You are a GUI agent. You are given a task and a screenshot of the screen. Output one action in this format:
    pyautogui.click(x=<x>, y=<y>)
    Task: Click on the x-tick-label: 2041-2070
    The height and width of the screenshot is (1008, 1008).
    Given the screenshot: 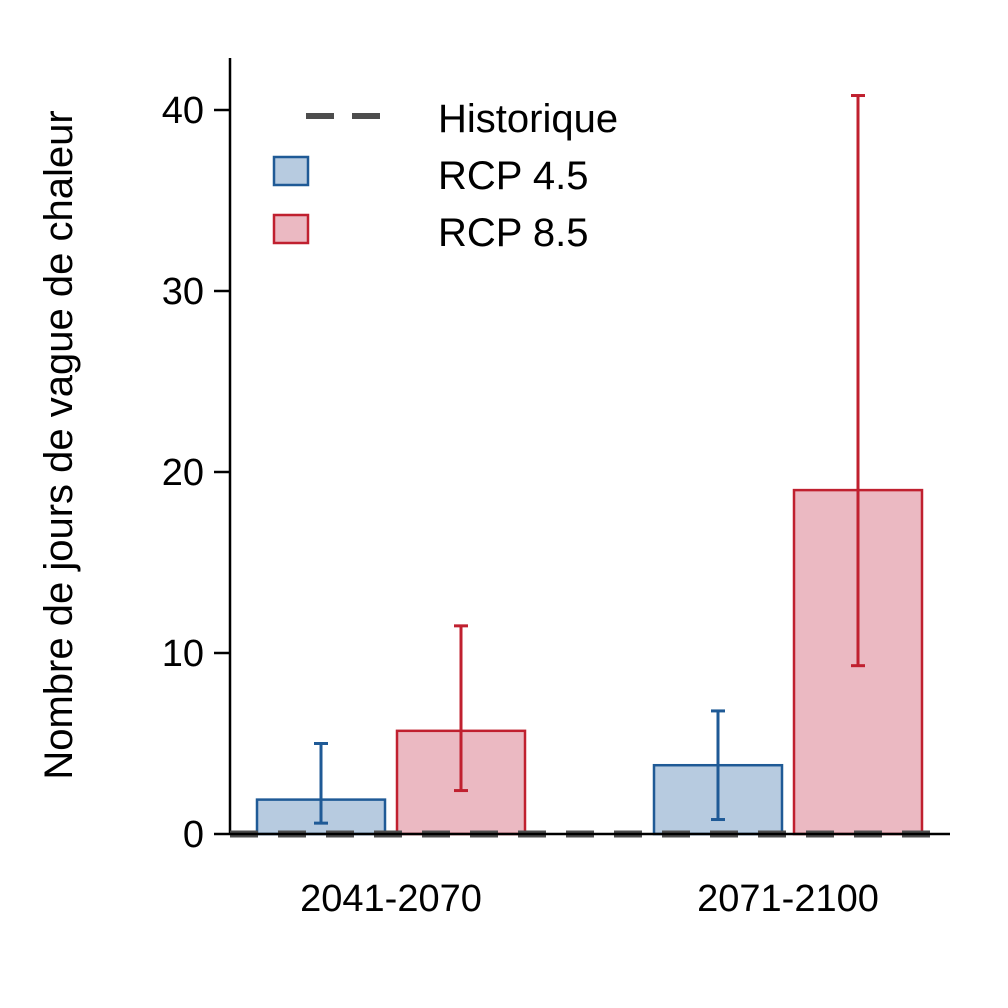 What is the action you would take?
    pyautogui.click(x=391, y=899)
    